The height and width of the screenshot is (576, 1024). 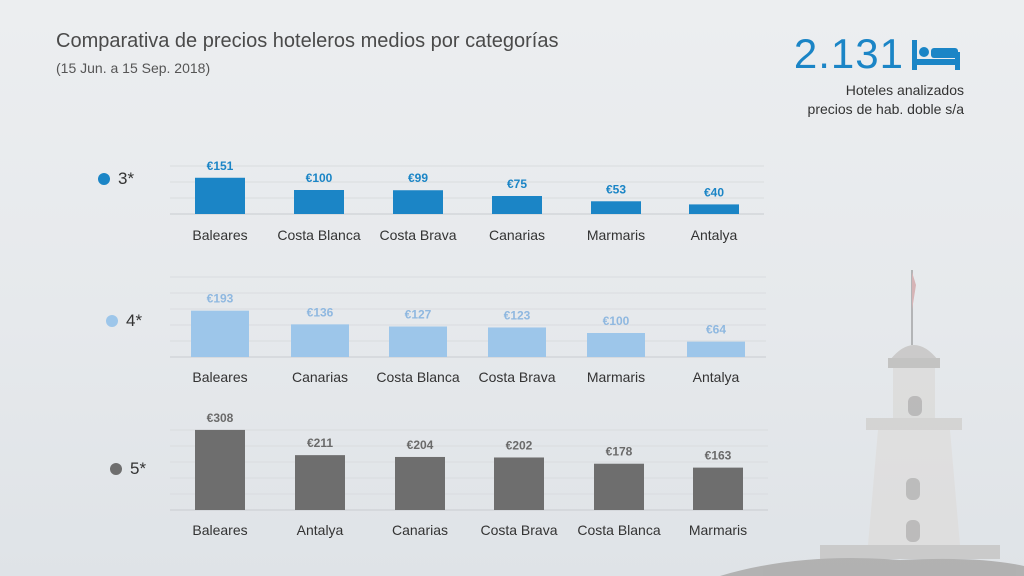 What do you see at coordinates (848, 53) in the screenshot?
I see `hotels-count: 2.131` at bounding box center [848, 53].